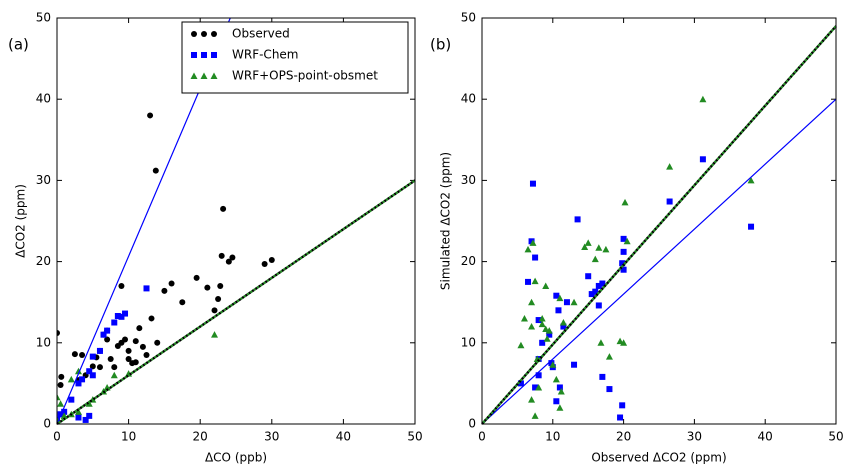 The image size is (845, 467). What do you see at coordinates (18, 45) in the screenshot?
I see `panel-label: (a)` at bounding box center [18, 45].